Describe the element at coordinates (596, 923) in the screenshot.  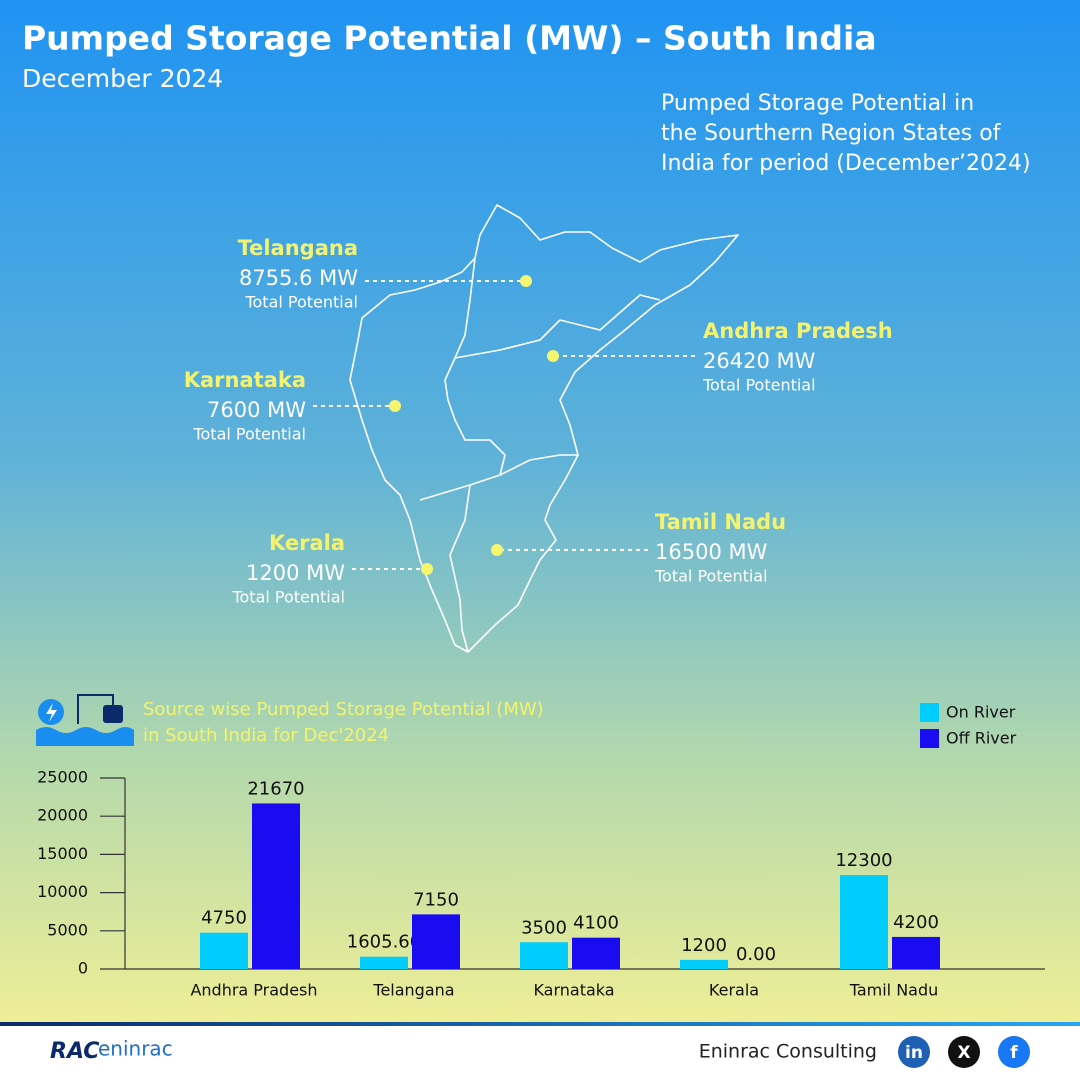
I see `value-label: 4100` at that location.